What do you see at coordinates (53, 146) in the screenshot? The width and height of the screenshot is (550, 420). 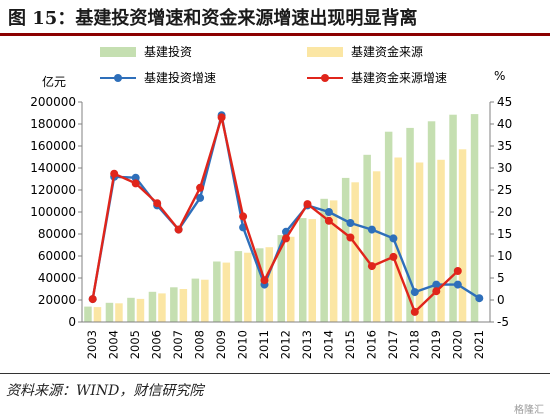 I see `left-tick-label: 160000` at bounding box center [53, 146].